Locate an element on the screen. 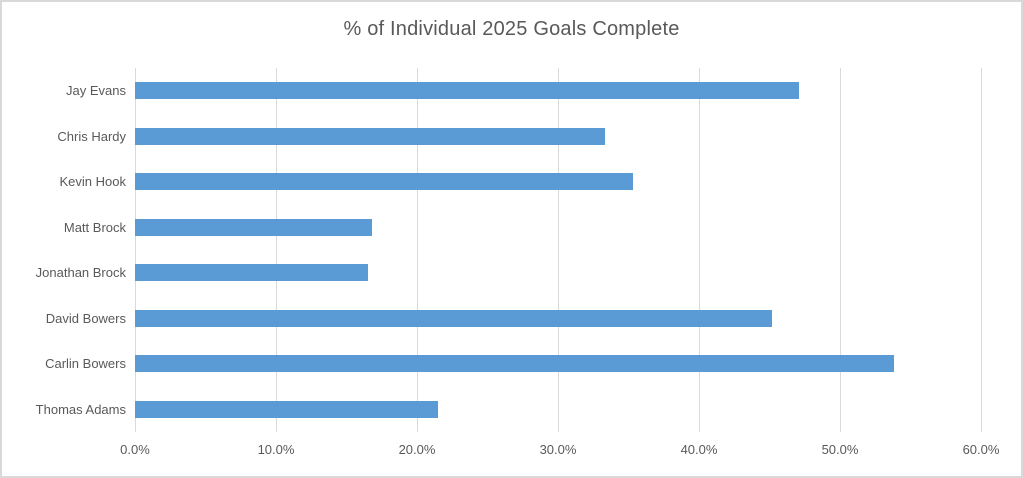  category-label: Jay Evans is located at coordinates (96, 90).